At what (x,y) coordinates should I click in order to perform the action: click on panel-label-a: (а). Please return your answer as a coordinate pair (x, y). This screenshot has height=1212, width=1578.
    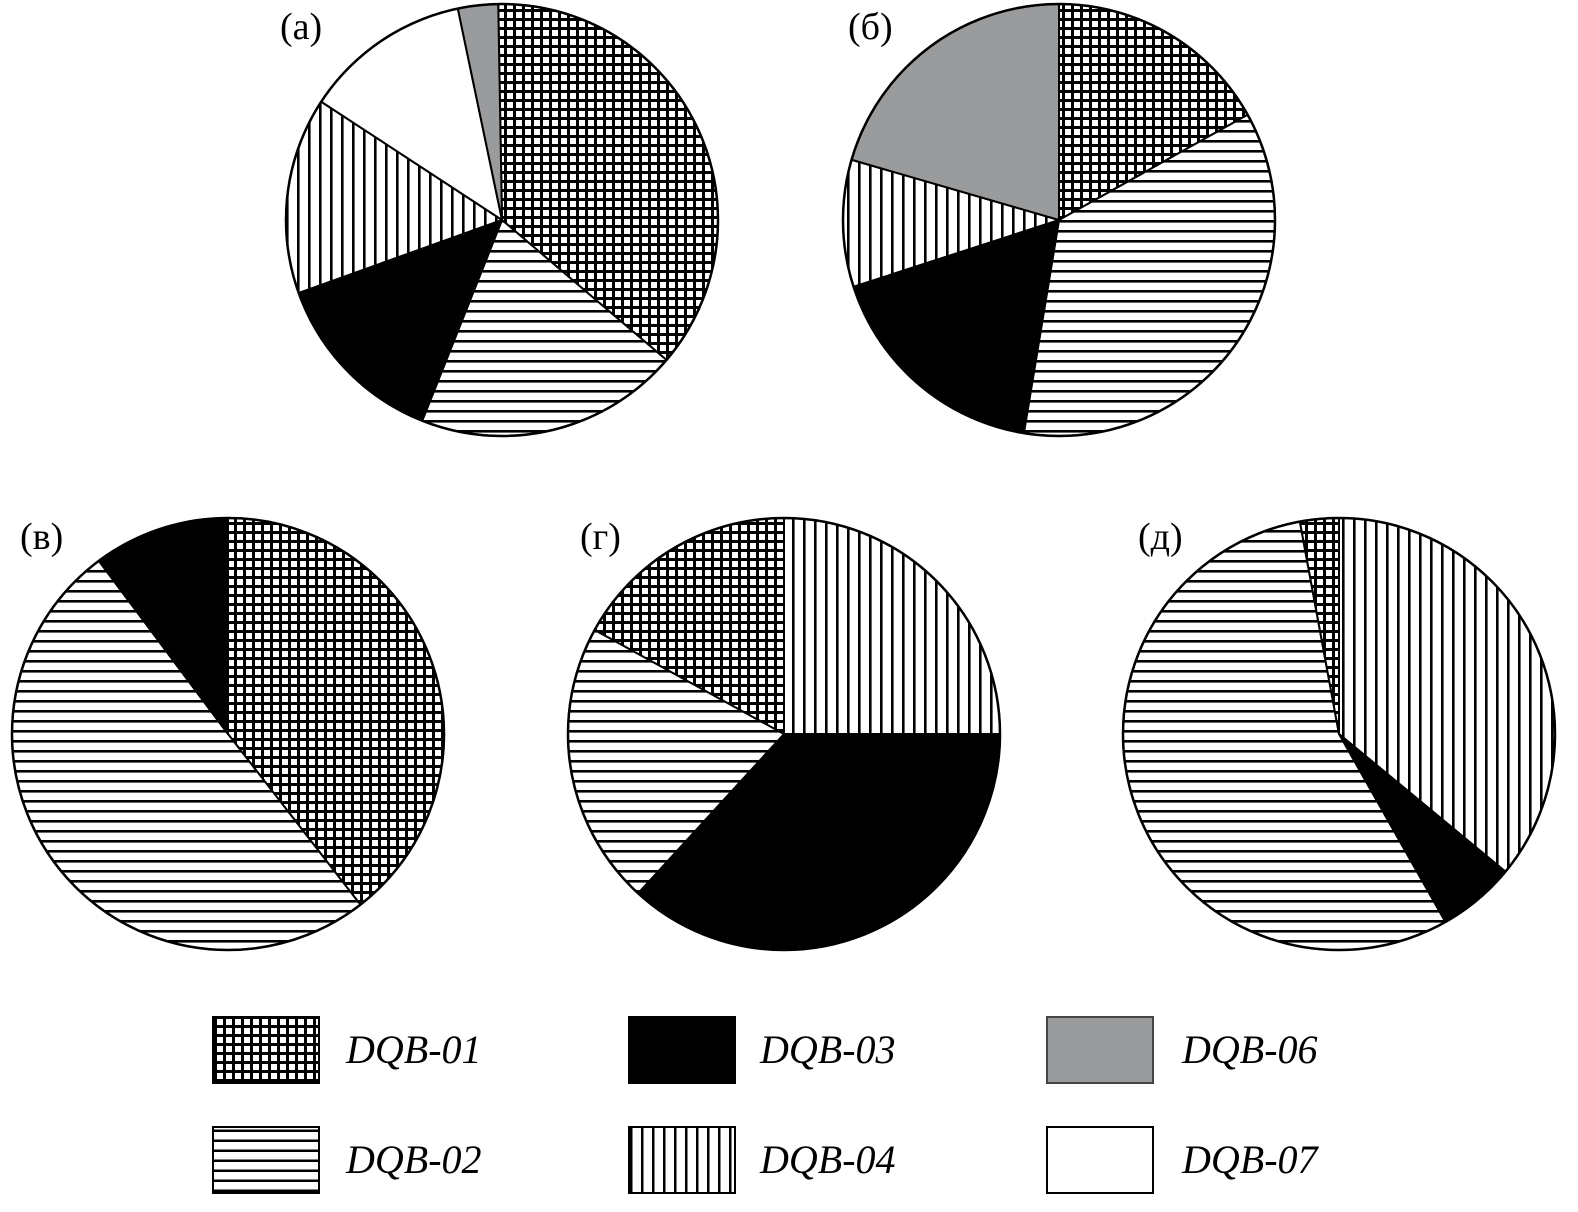
    Looking at the image, I should click on (301, 27).